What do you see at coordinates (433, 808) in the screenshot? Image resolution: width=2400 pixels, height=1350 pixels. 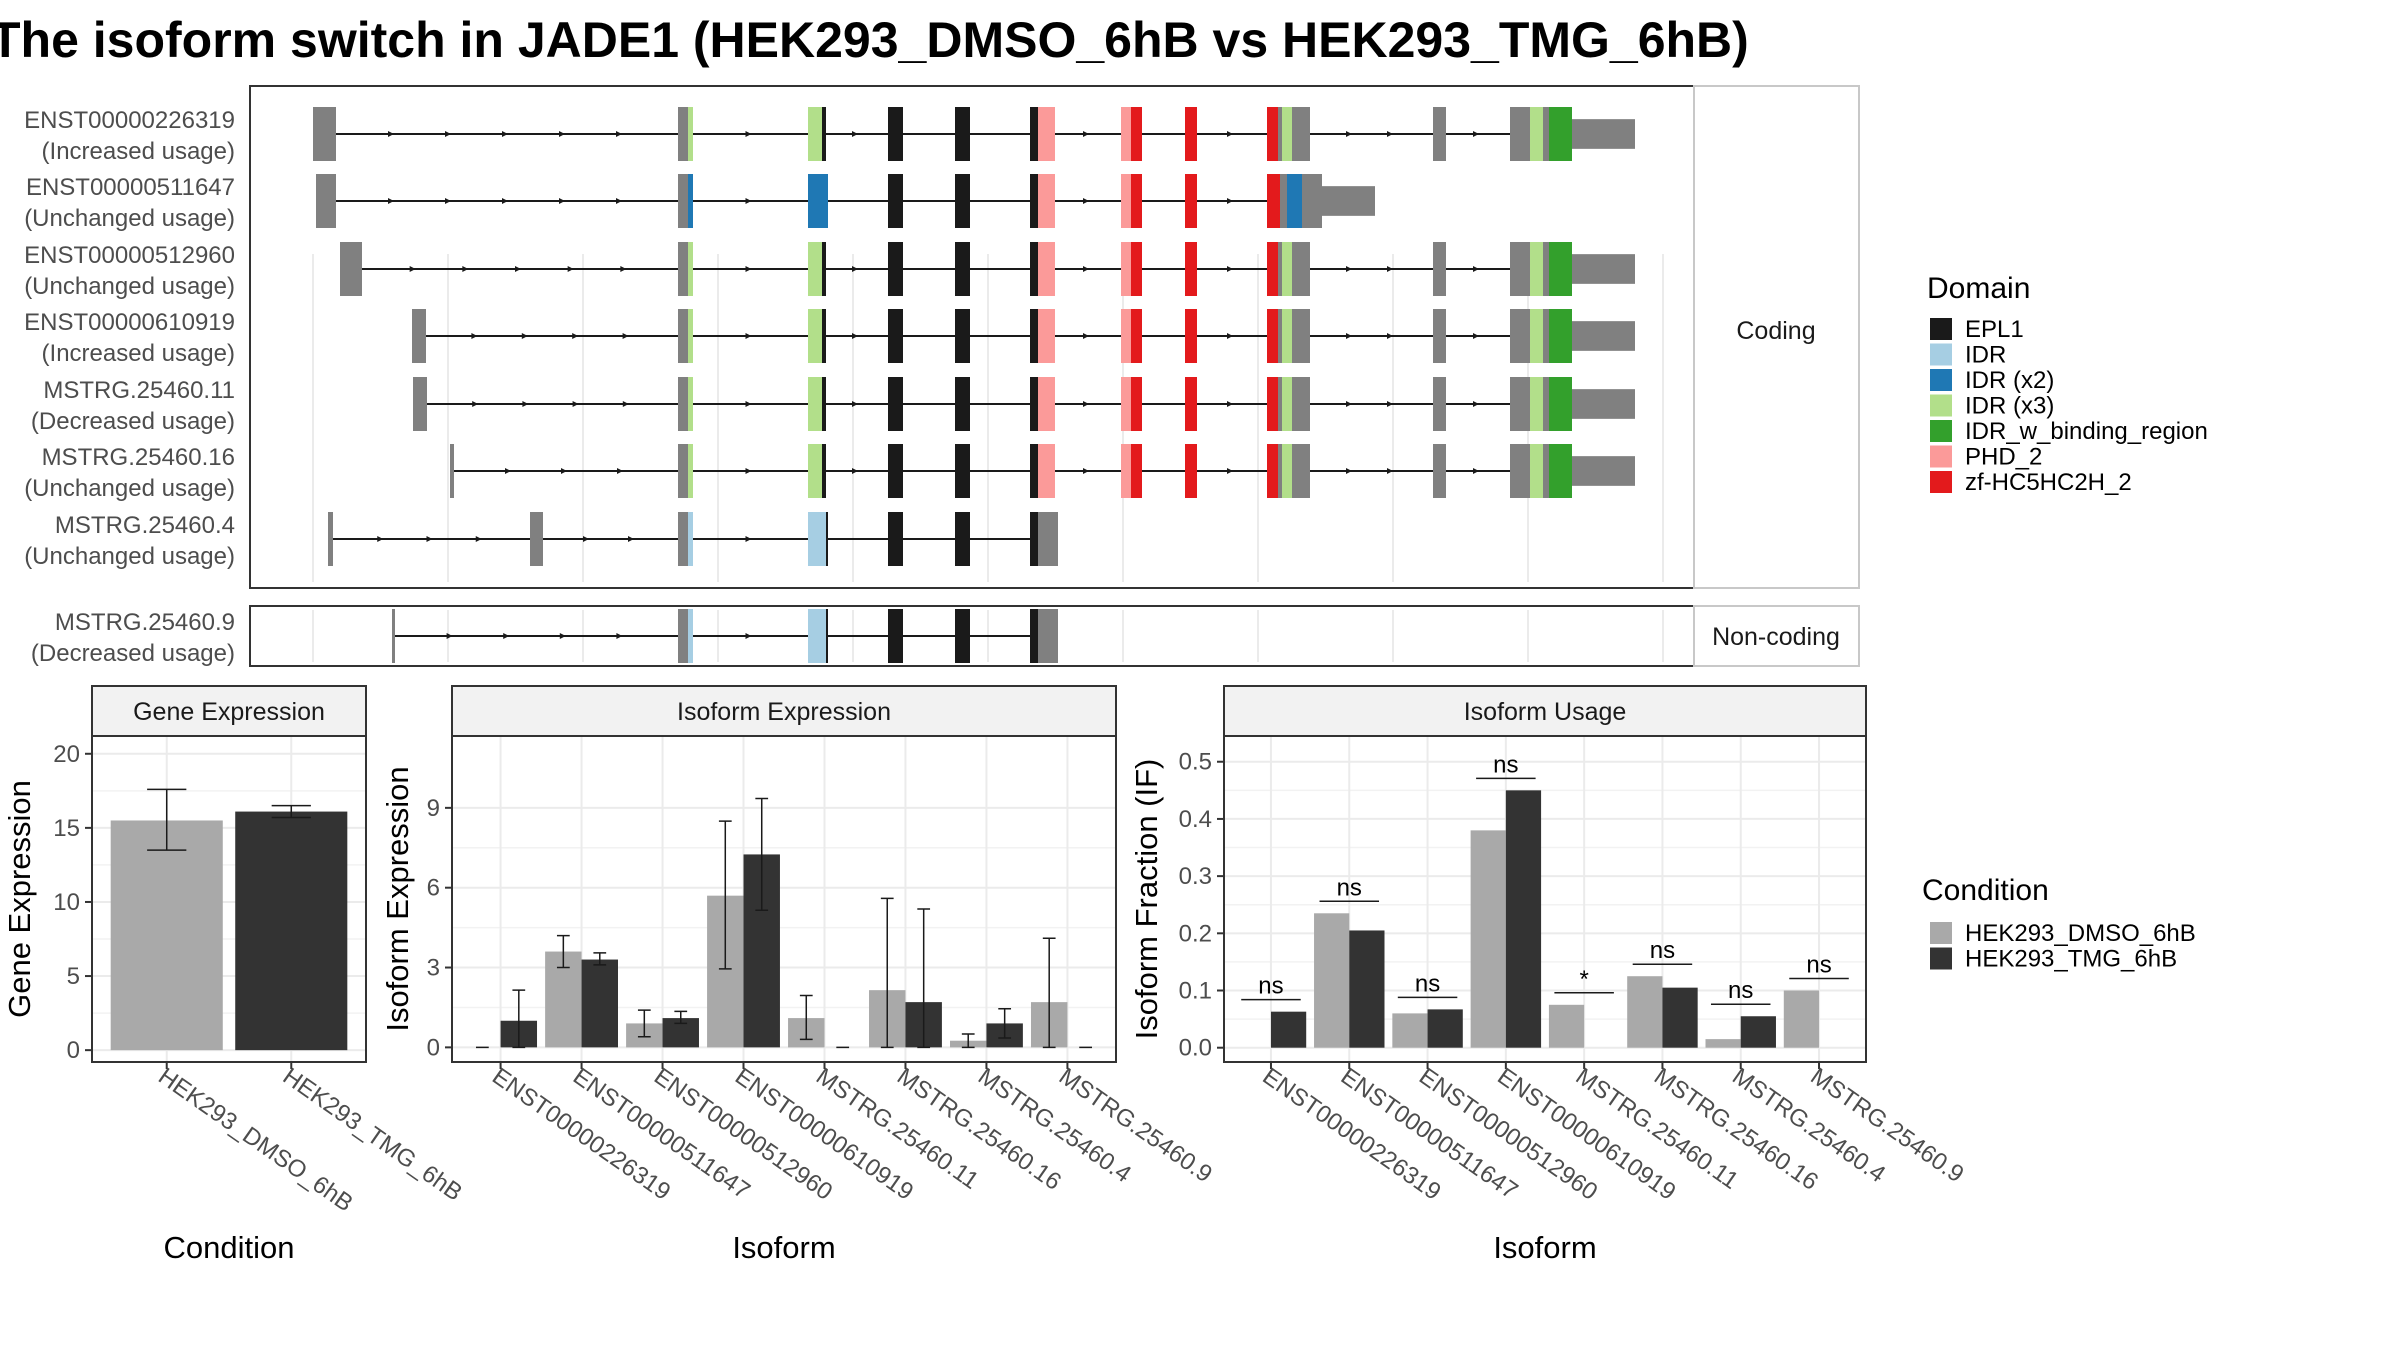 I see `y-tick-label: 9` at bounding box center [433, 808].